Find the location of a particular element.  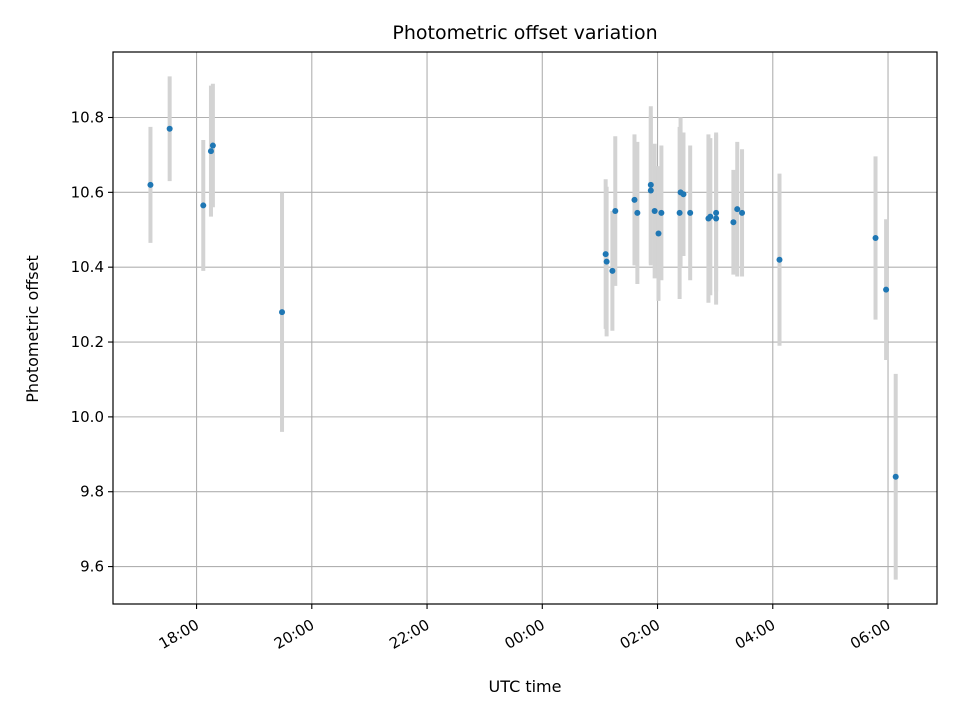

chart-title: Photometric offset variation is located at coordinates (524, 33).